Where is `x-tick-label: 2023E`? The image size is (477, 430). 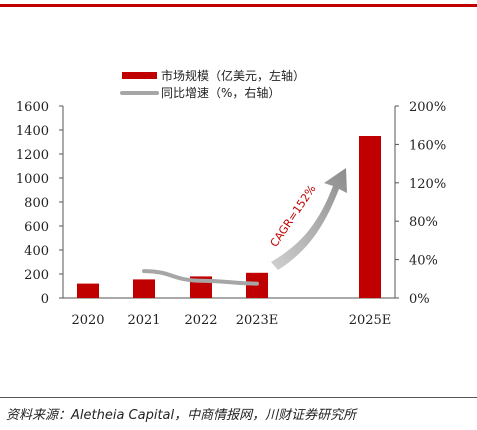
x-tick-label: 2023E is located at coordinates (257, 320).